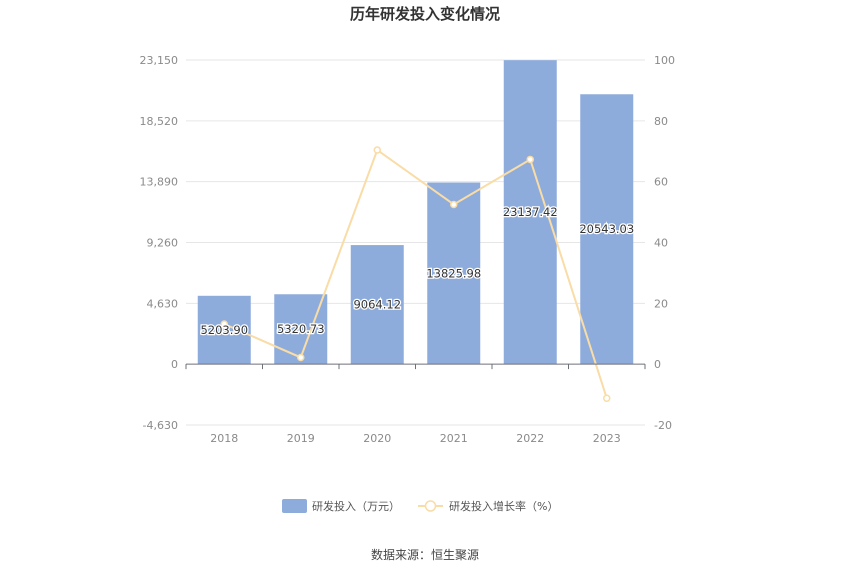  I want to click on legend-line-label: 研发投入增长率（%）, so click(503, 506).